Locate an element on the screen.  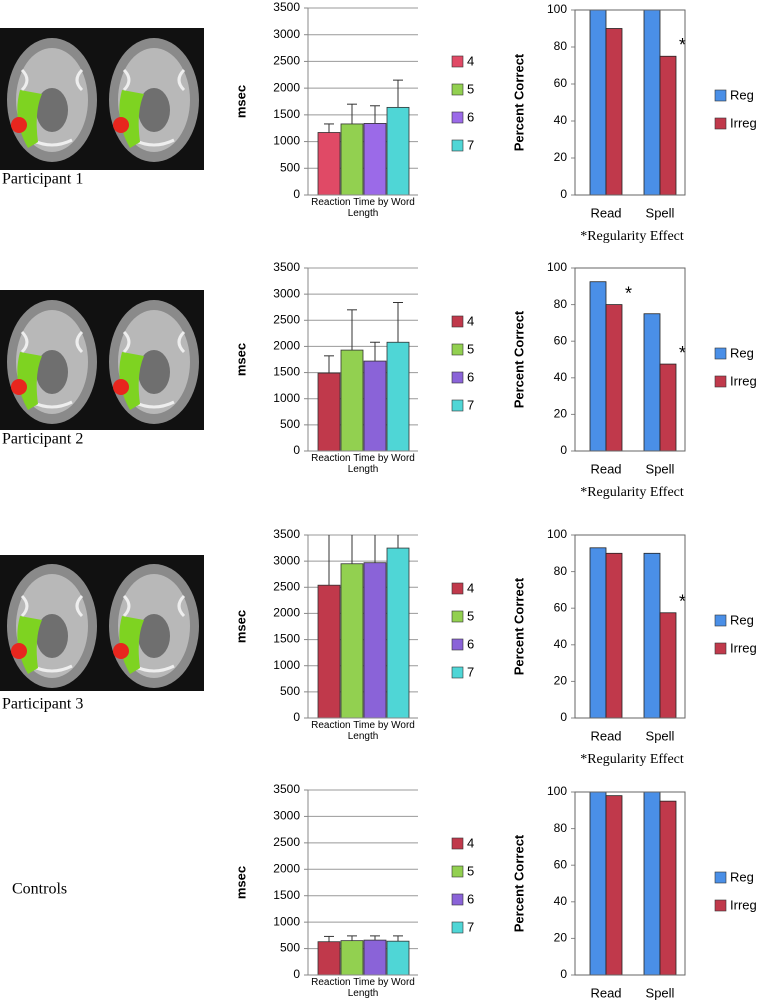
y-tick-label: 2000 is located at coordinates (286, 346).